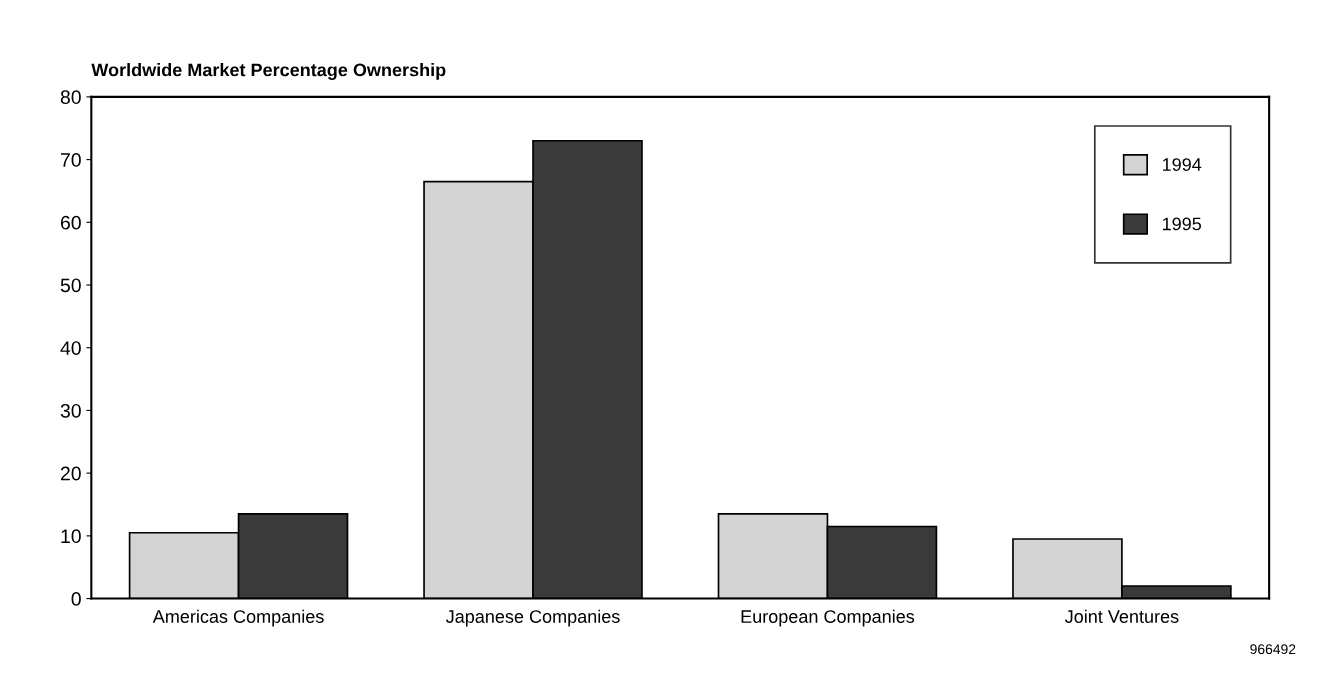  I want to click on legend-label: 1994, so click(1182, 164).